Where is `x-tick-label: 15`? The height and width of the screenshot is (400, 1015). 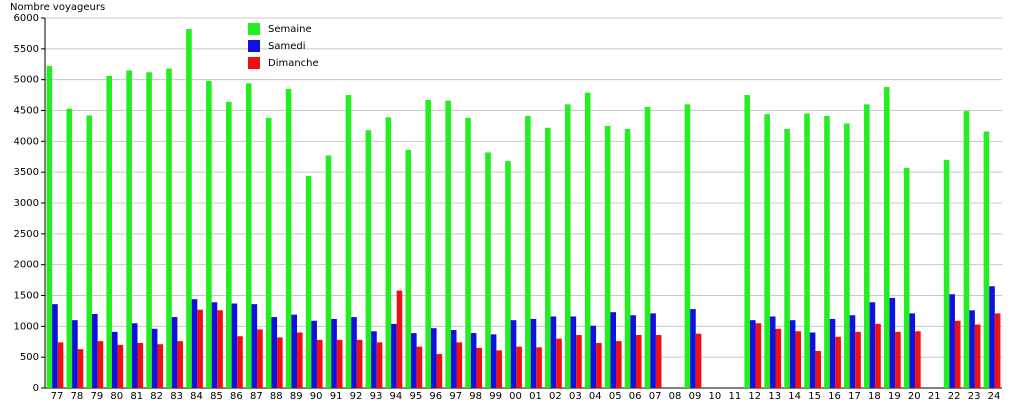
x-tick-label: 15 is located at coordinates (814, 395).